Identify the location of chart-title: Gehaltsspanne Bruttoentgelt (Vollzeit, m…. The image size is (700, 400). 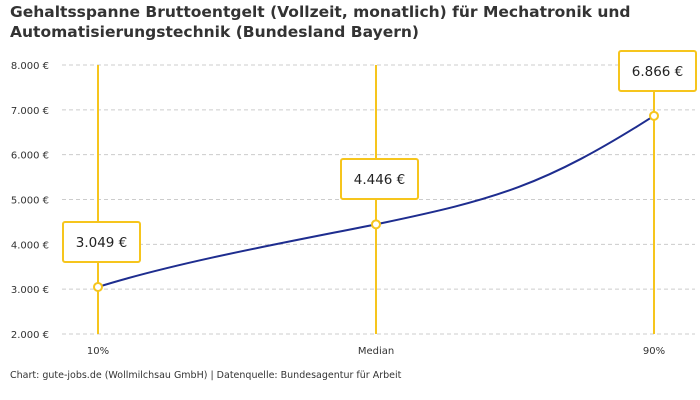
(320, 22).